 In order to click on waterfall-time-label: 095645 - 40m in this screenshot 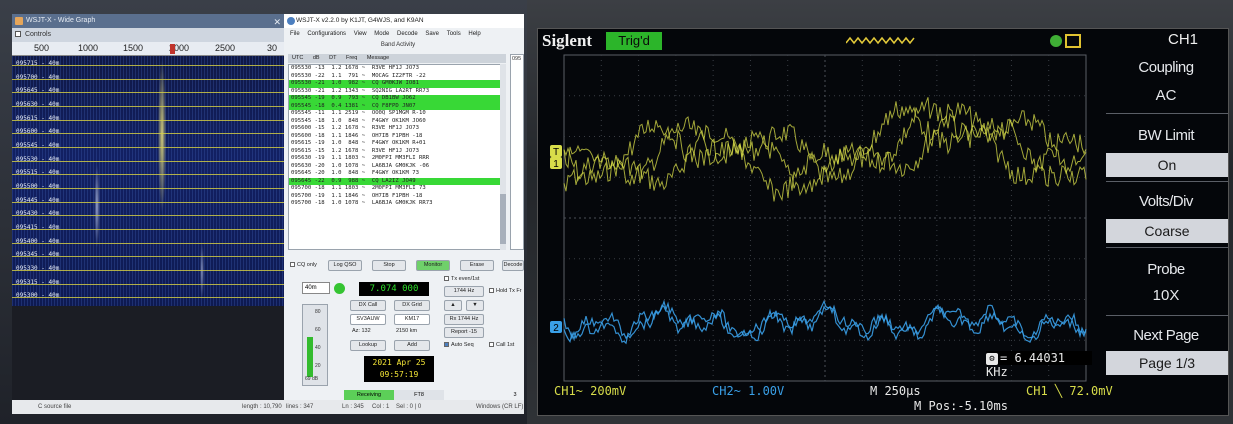, I will do `click(38, 90)`.